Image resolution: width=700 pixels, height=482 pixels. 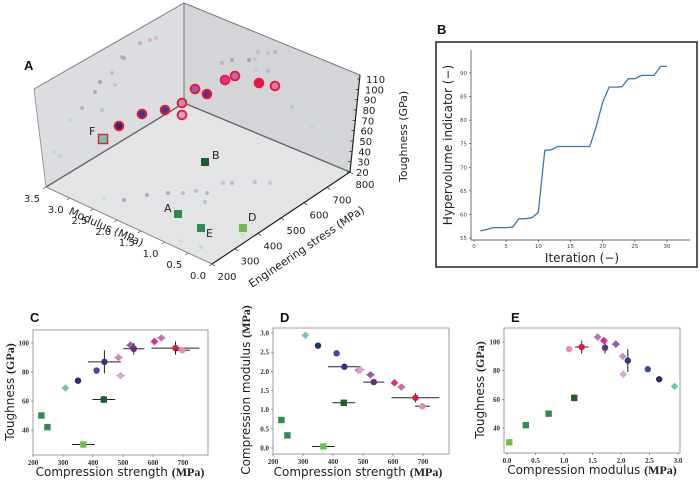 What do you see at coordinates (341, 200) in the screenshot?
I see `y-tick-label-3d: 700` at bounding box center [341, 200].